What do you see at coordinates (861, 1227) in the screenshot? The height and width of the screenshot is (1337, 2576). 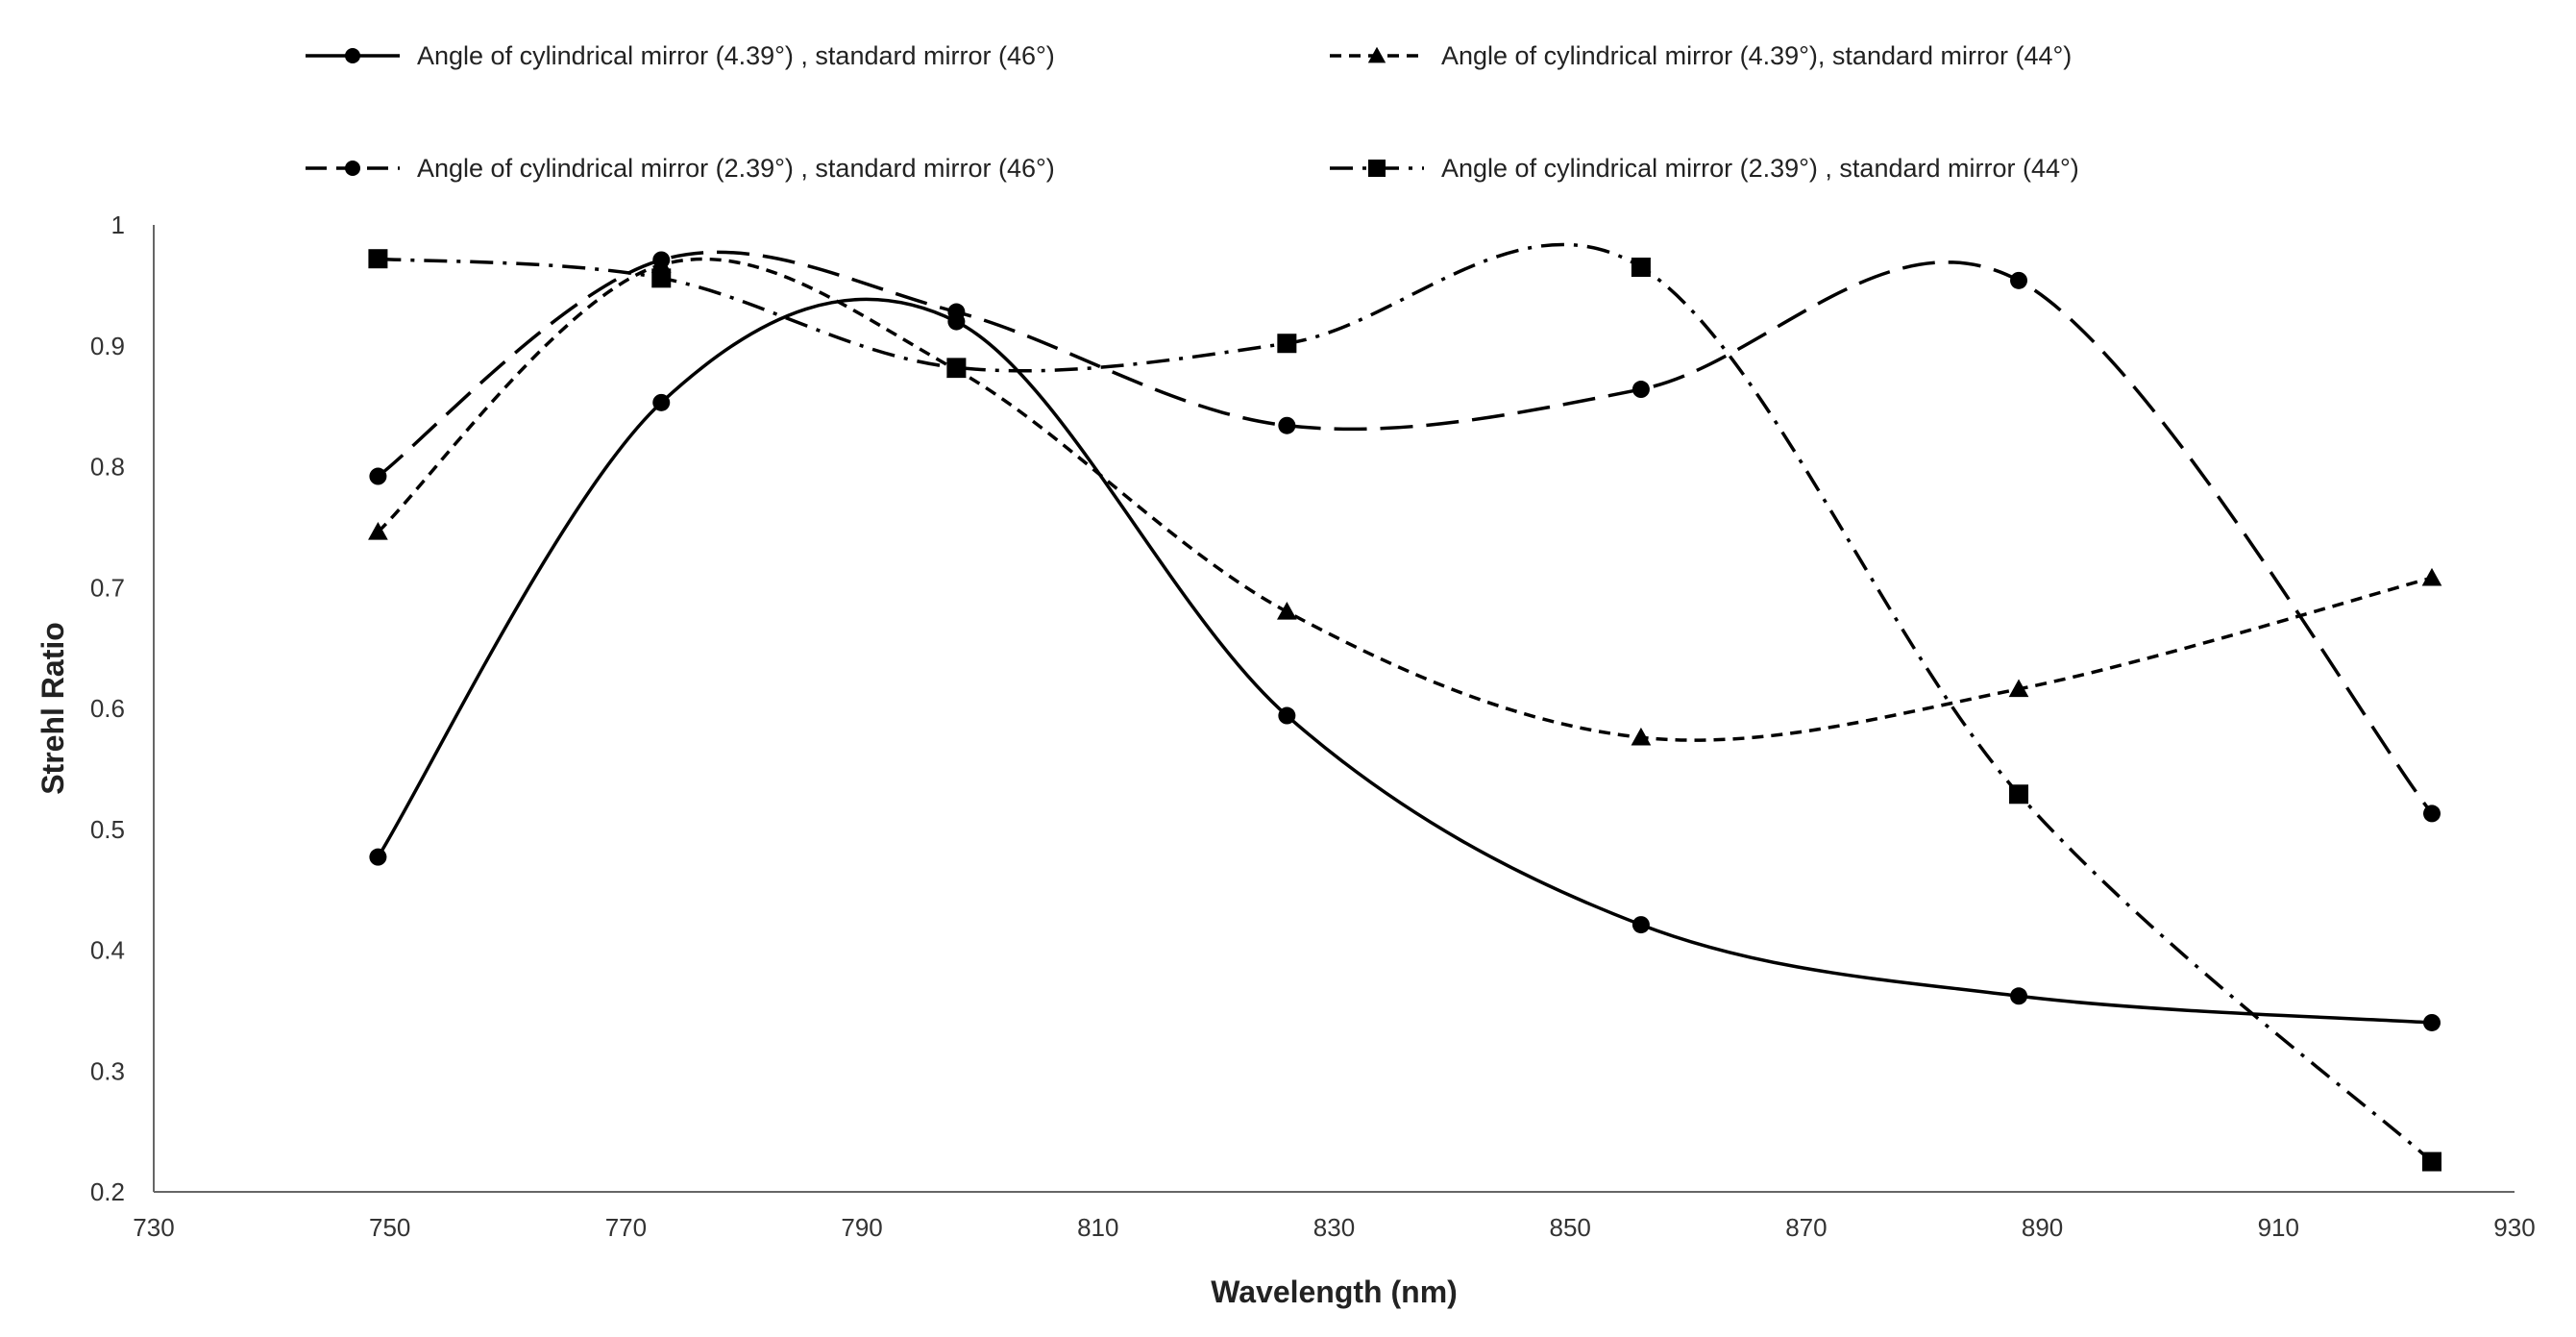 I see `x-tick-label-790: 790` at bounding box center [861, 1227].